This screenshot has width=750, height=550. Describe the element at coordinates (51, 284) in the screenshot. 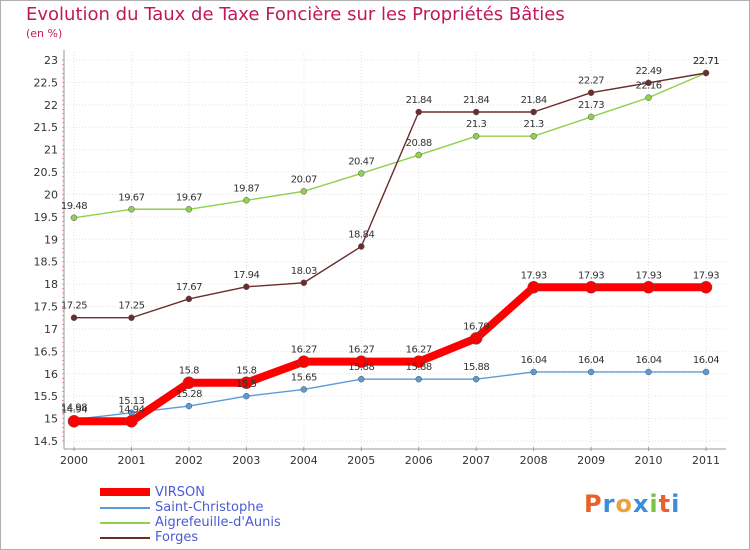

I see `y-tick-label: 18` at that location.